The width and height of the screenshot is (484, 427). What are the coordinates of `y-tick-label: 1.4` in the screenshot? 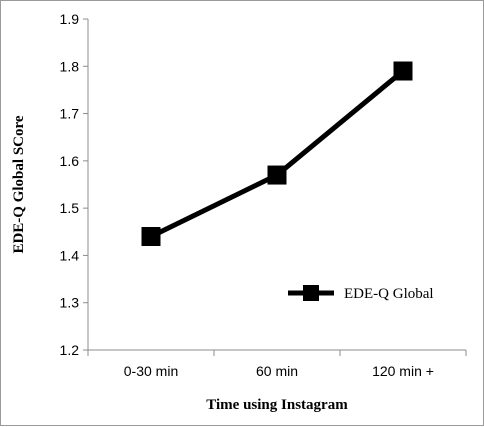 It's located at (70, 255).